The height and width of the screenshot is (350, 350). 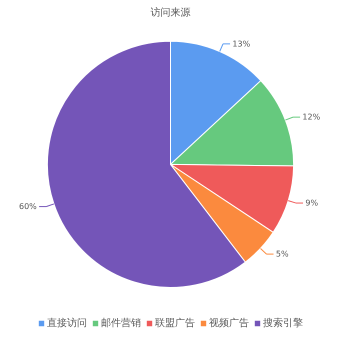 What do you see at coordinates (311, 117) in the screenshot?
I see `data-label: 12%` at bounding box center [311, 117].